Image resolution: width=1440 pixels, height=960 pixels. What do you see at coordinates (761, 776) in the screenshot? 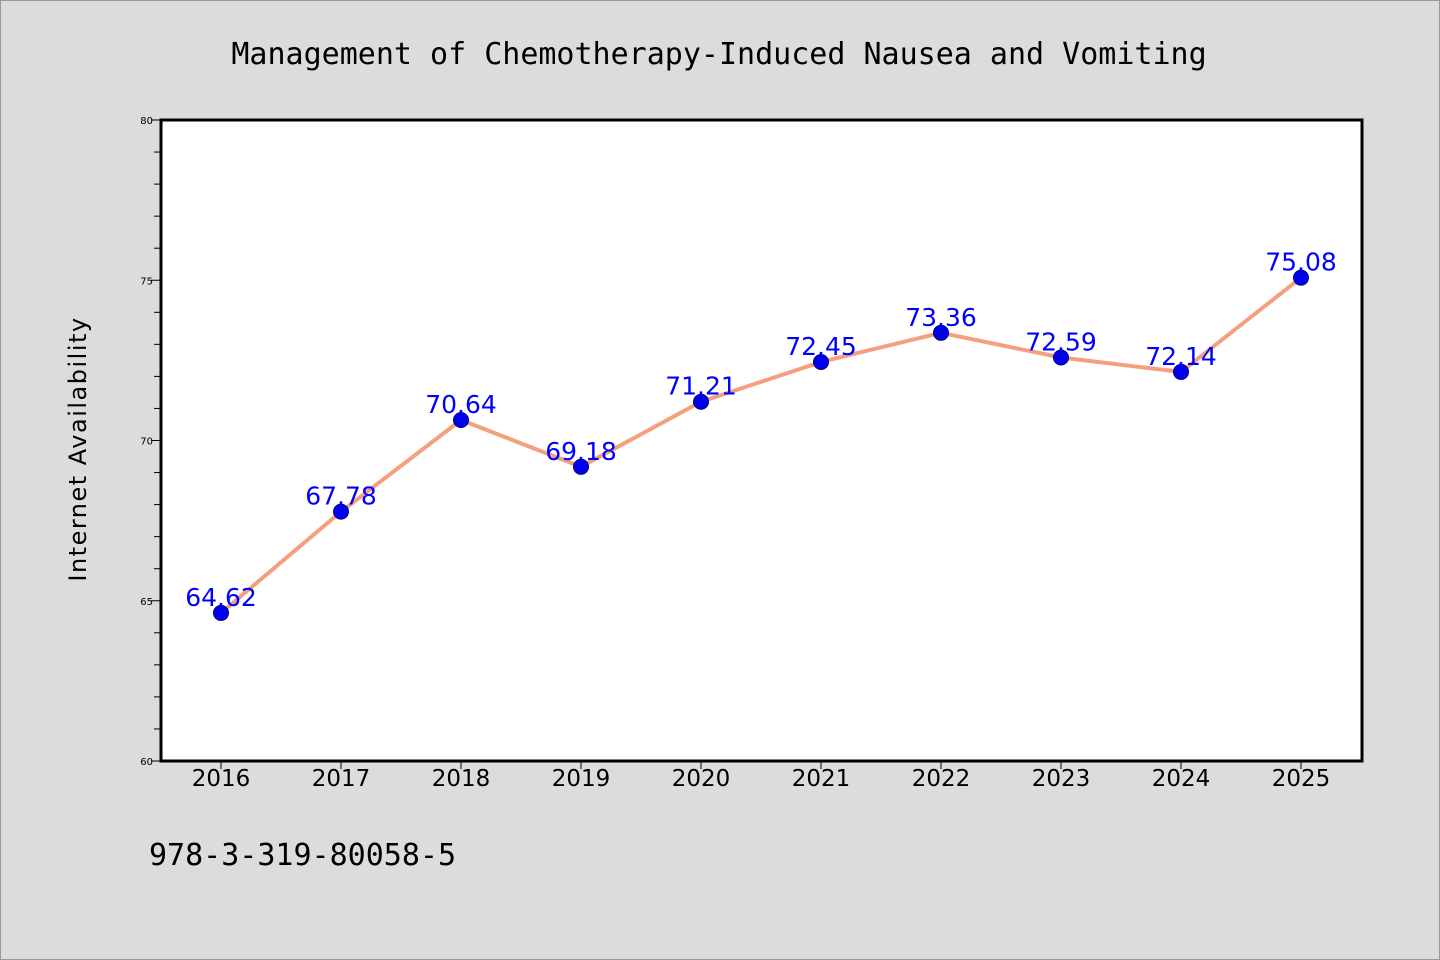
I see `x-axis-ticks: 2016 2017 2018 2019 2020 2021 2022 2023 2024 2025` at bounding box center [761, 776].